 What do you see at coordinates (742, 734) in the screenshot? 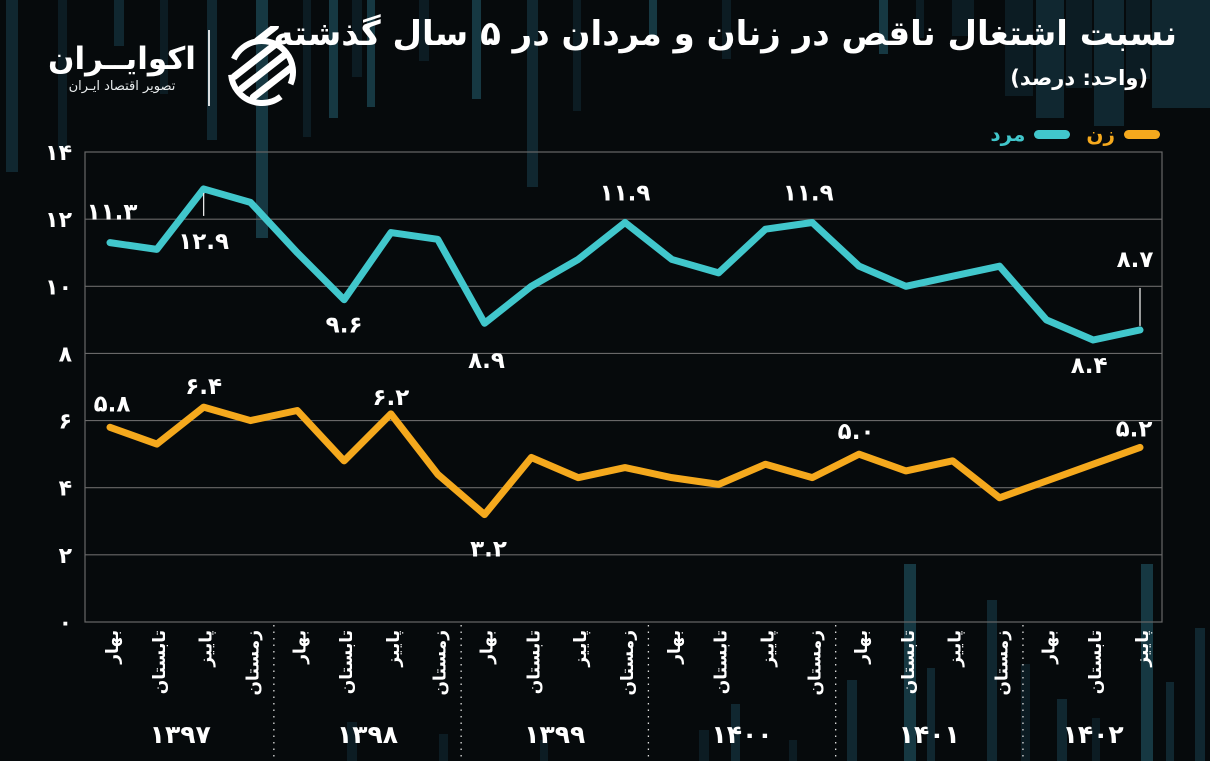
I see `x-year-label: ۱۴۰۰` at bounding box center [742, 734].